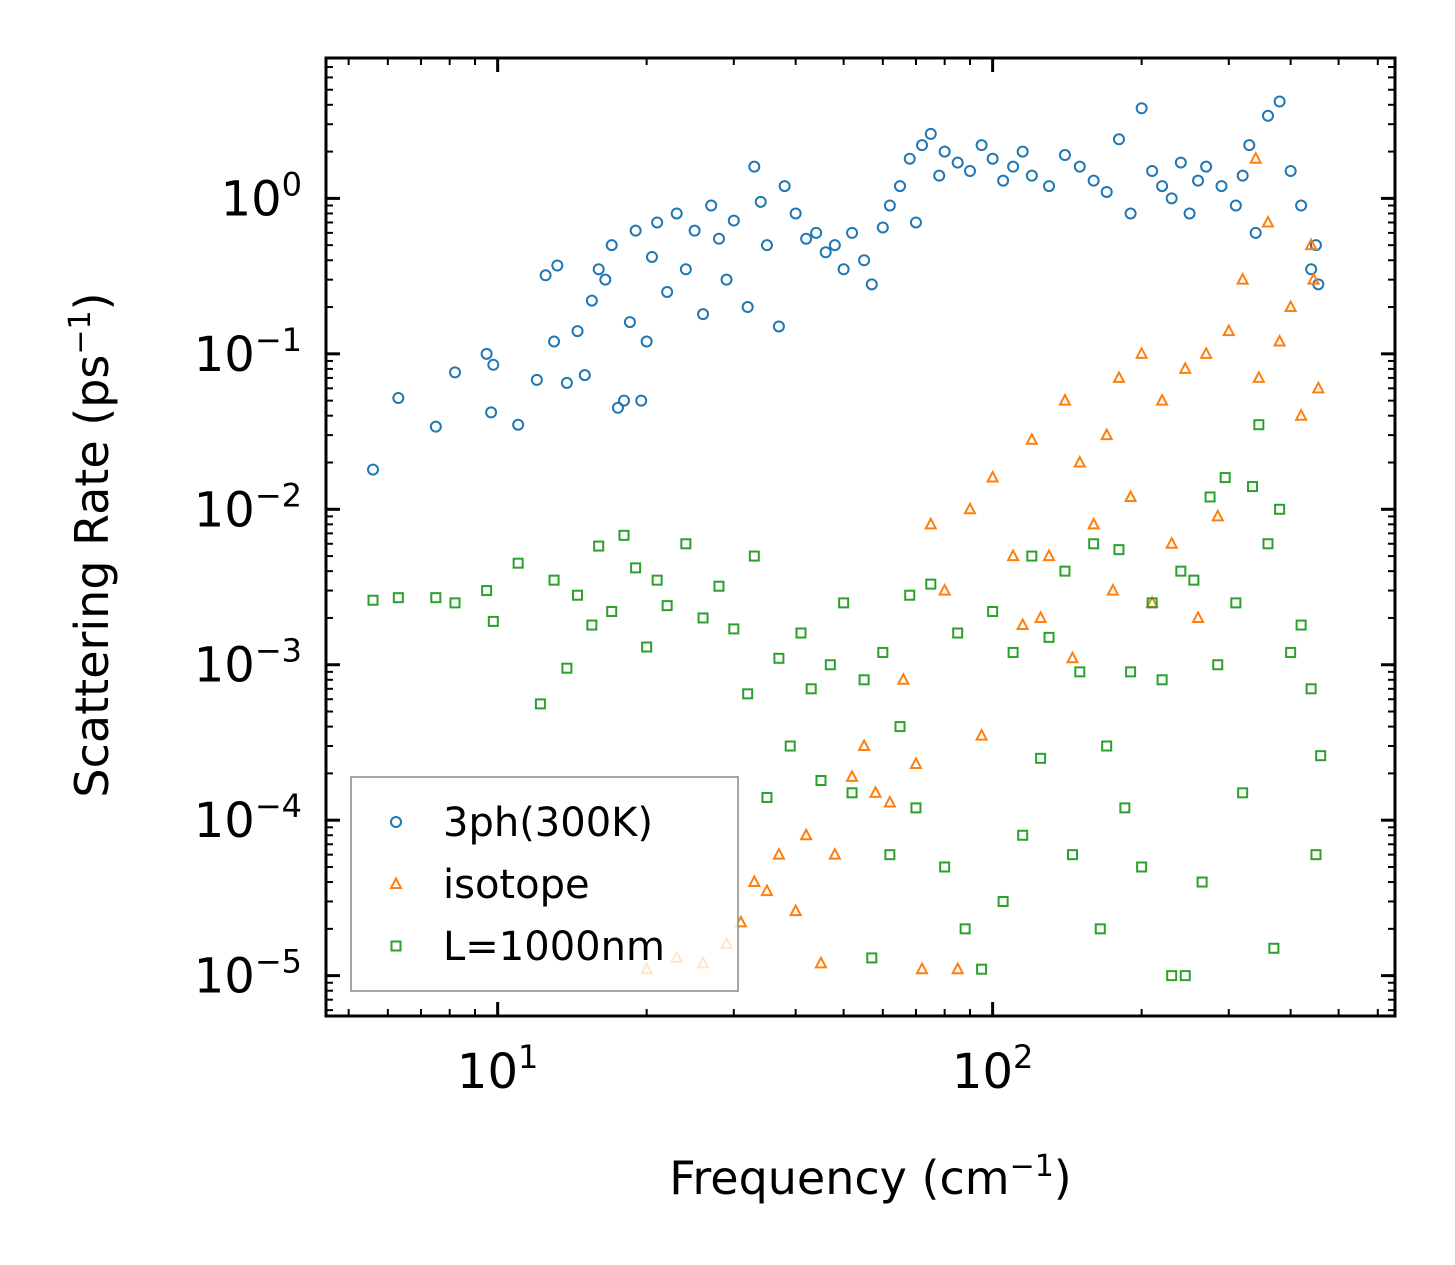  What do you see at coordinates (224, 977) in the screenshot?
I see `y-tick-label-base: 10` at bounding box center [224, 977].